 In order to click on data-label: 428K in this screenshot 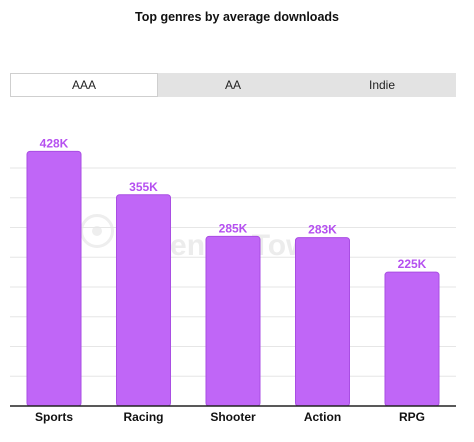, I will do `click(54, 143)`.